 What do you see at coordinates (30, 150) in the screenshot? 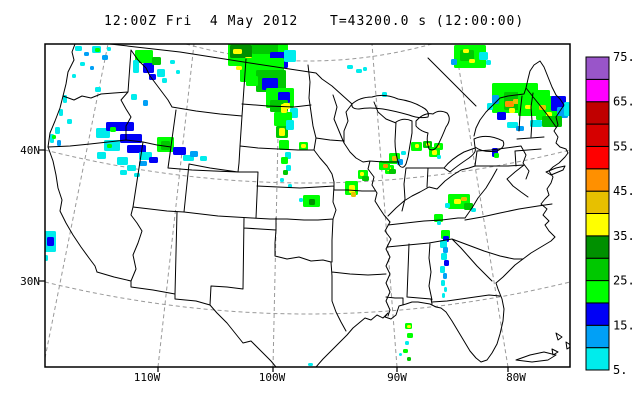
I see `lat-label-40N: 40N` at bounding box center [30, 150].